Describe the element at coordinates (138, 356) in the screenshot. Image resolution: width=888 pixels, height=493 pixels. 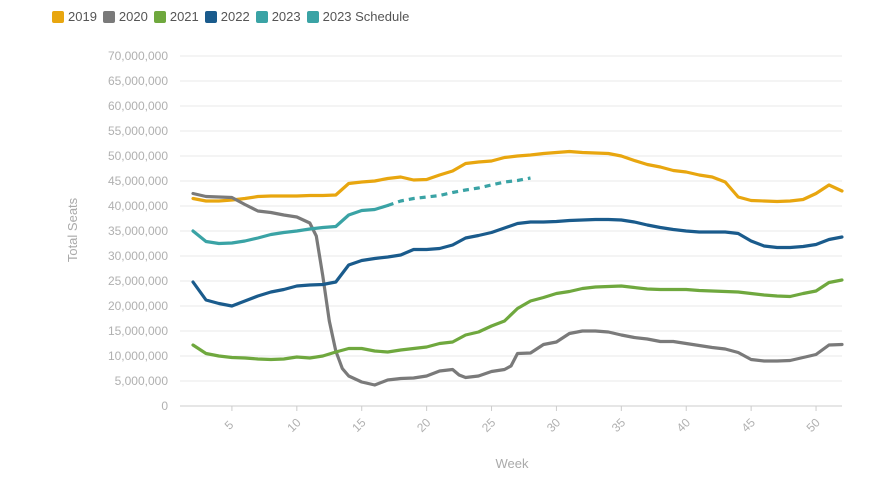
I see `y-tick-label: 10,000,000` at that location.